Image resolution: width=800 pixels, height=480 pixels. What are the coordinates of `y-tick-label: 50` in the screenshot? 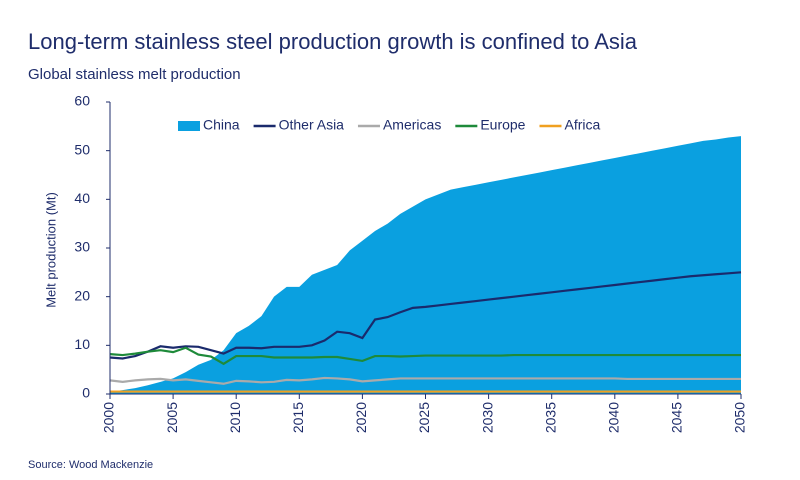 It's located at (82, 149).